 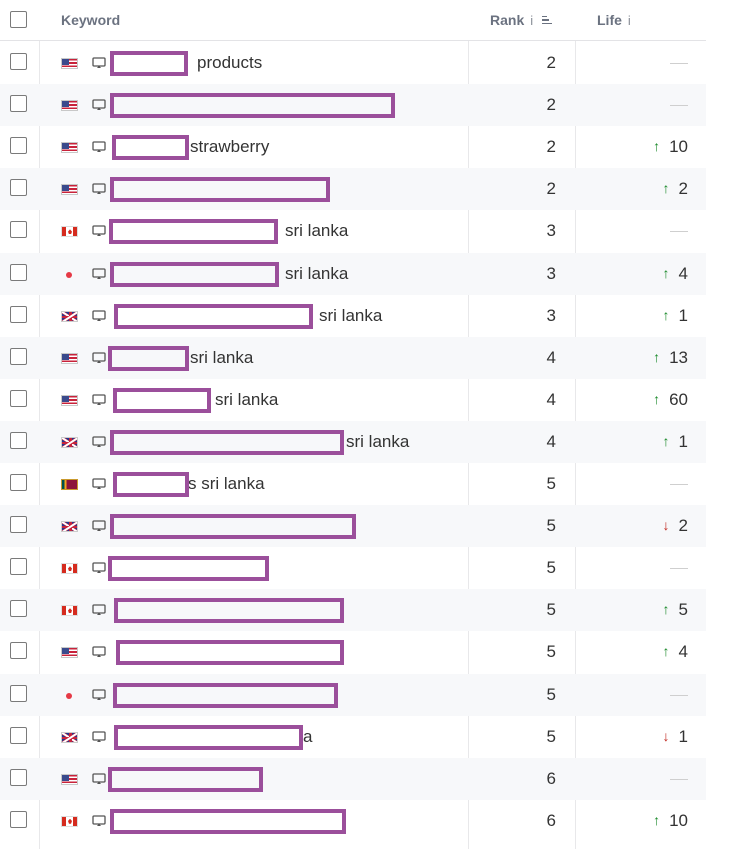 I want to click on life-change: ↑ 10, so click(x=634, y=821).